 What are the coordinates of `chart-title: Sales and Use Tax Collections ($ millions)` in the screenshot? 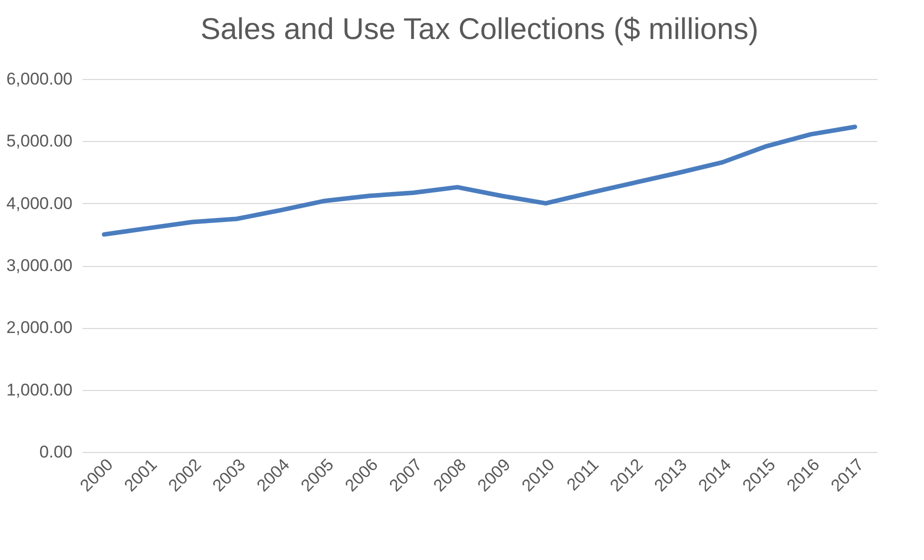 It's located at (479, 29).